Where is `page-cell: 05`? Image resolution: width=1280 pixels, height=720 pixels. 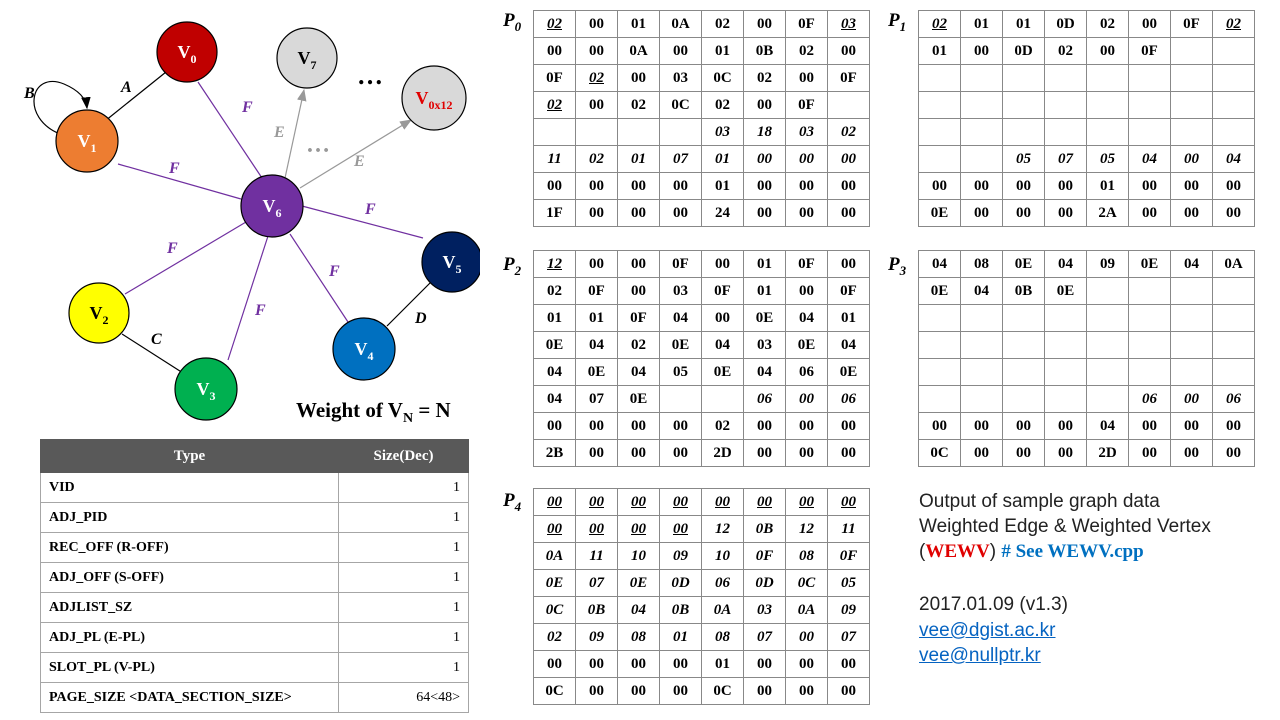
page-cell: 05 is located at coordinates (680, 372).